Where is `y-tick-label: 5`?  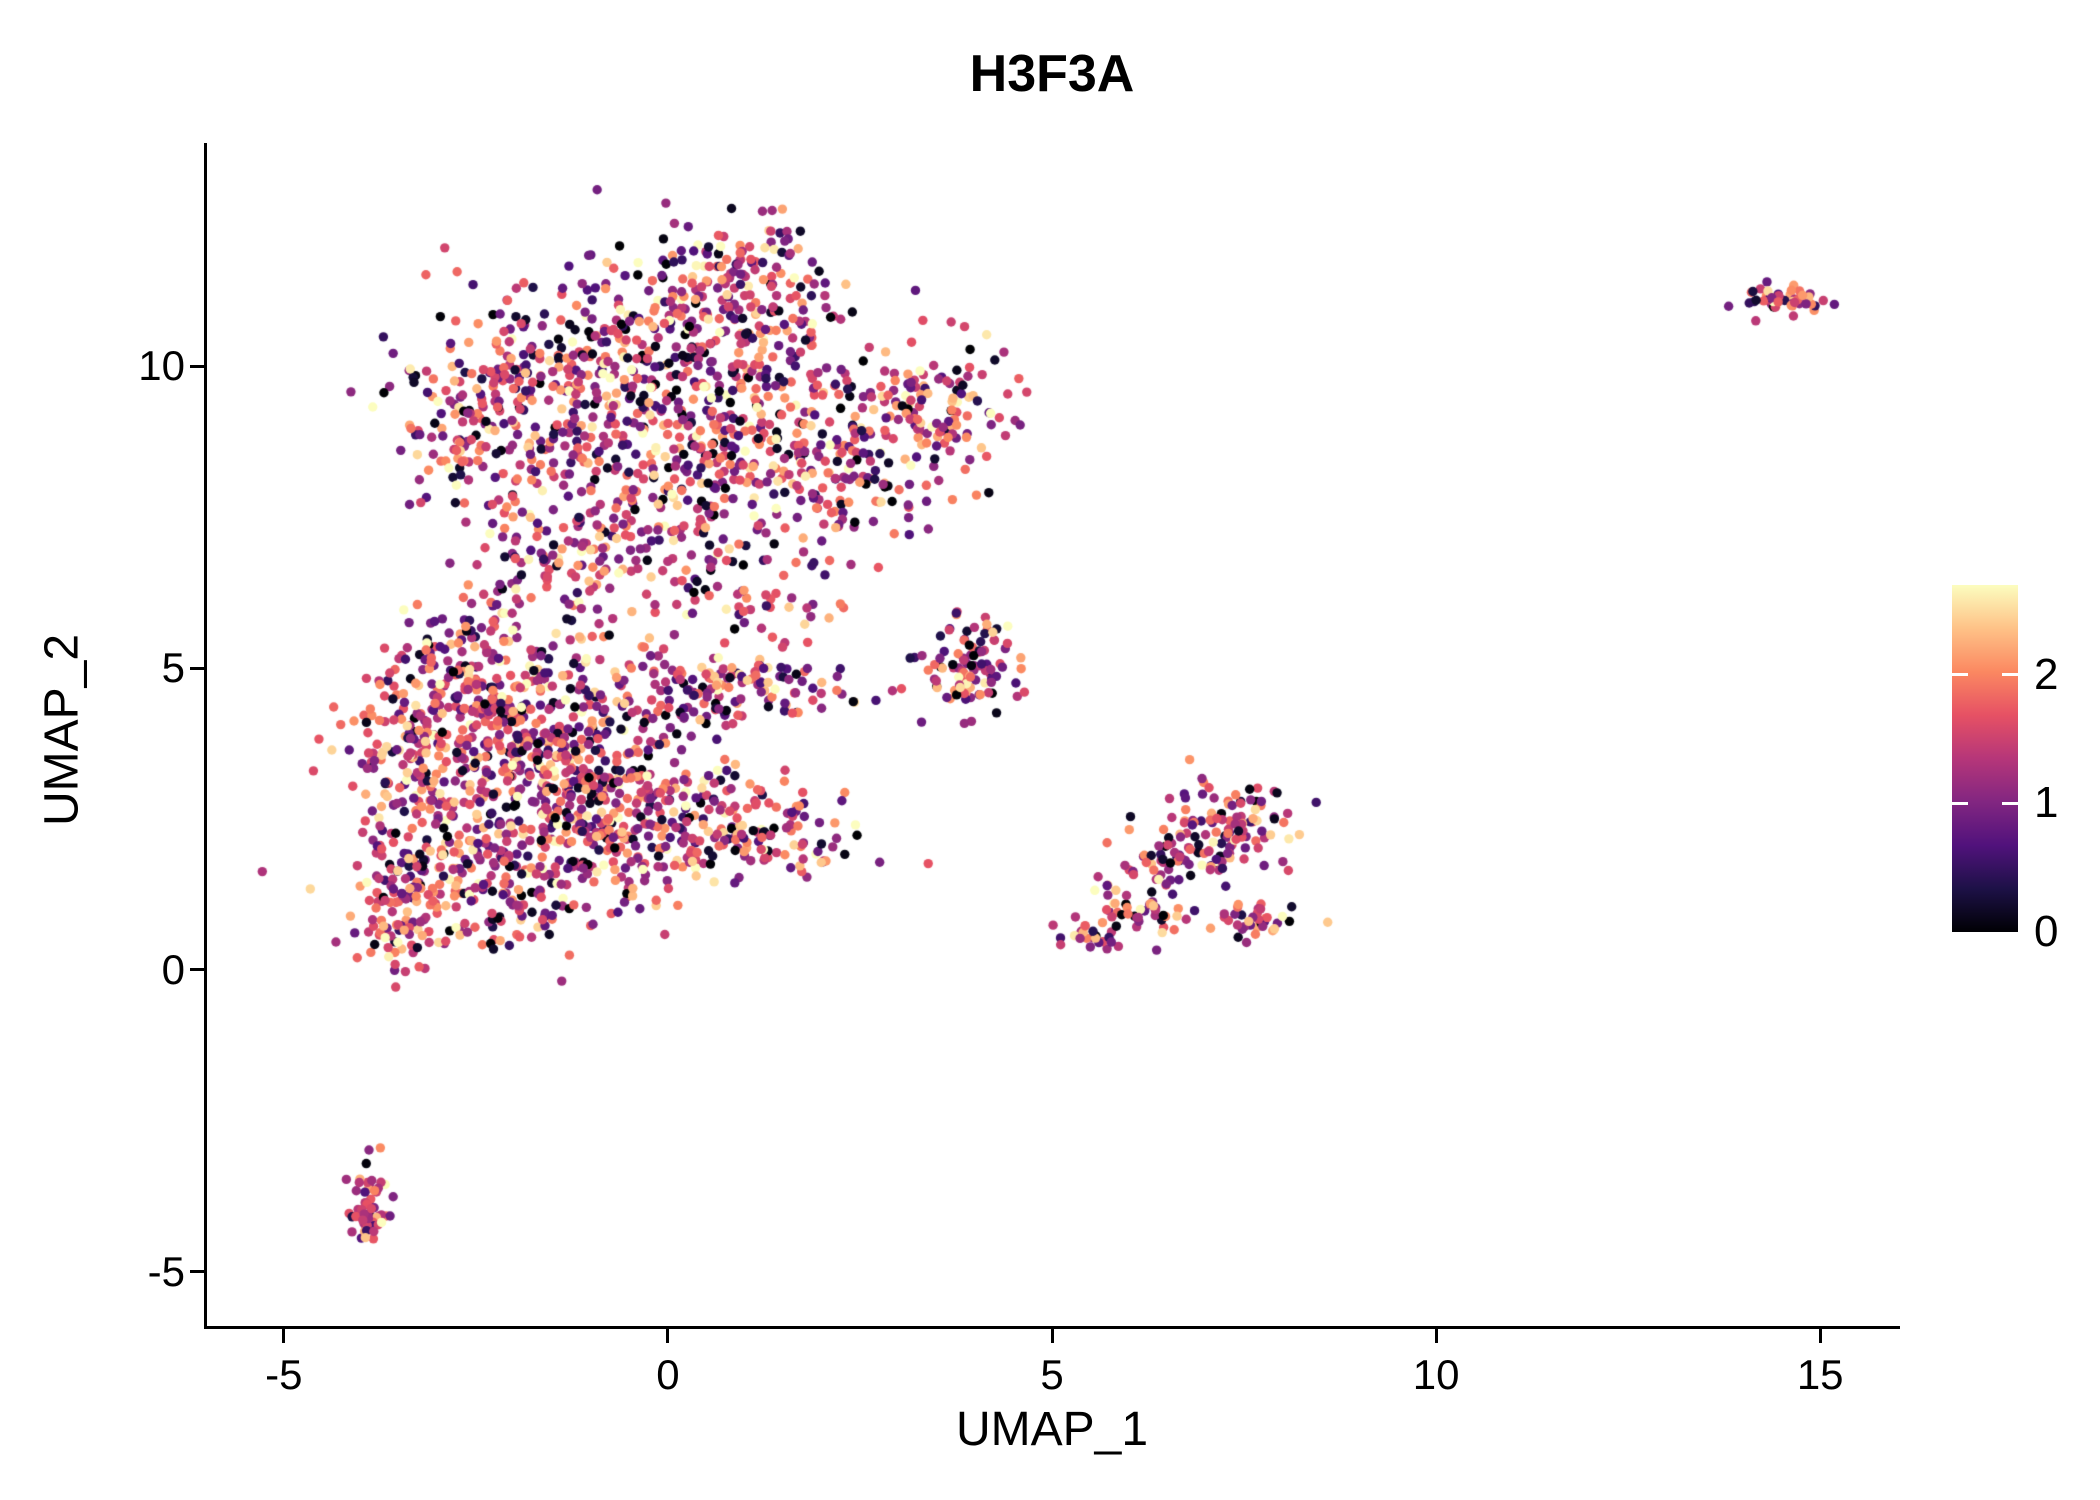 y-tick-label: 5 is located at coordinates (173, 668).